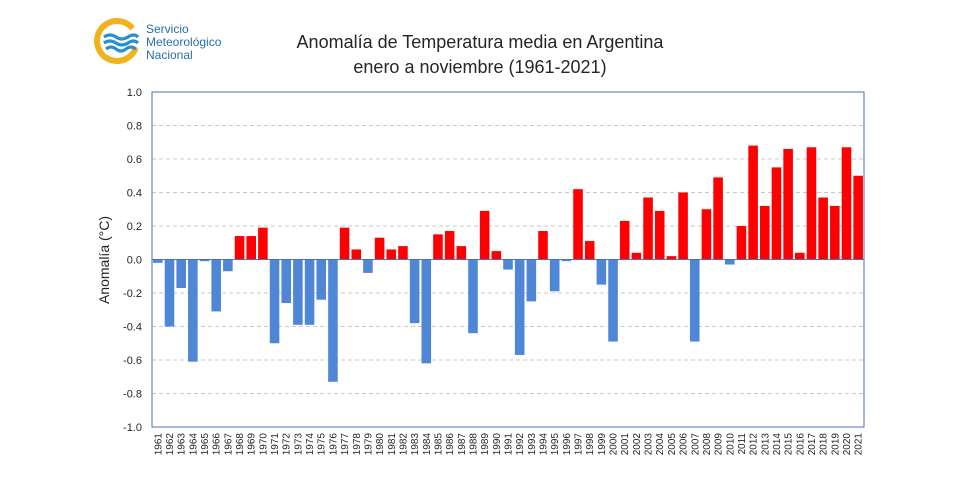 Image resolution: width=960 pixels, height=502 pixels. Describe the element at coordinates (427, 444) in the screenshot. I see `x-tick-label: 1984` at that location.